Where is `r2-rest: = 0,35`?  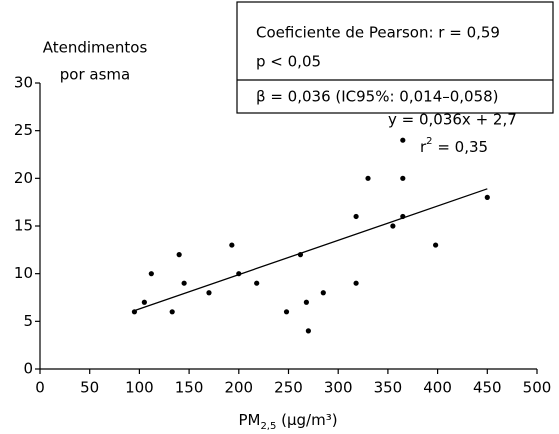 r2-rest: = 0,35 is located at coordinates (461, 147).